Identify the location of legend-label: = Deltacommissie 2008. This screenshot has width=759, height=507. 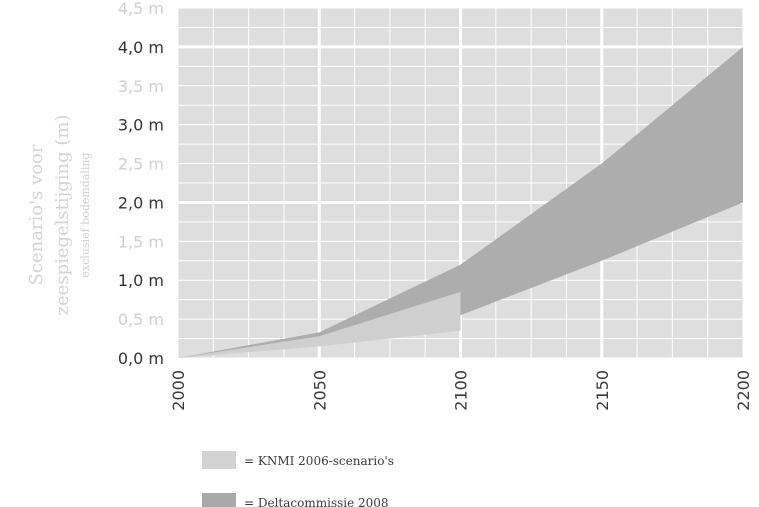
(316, 501).